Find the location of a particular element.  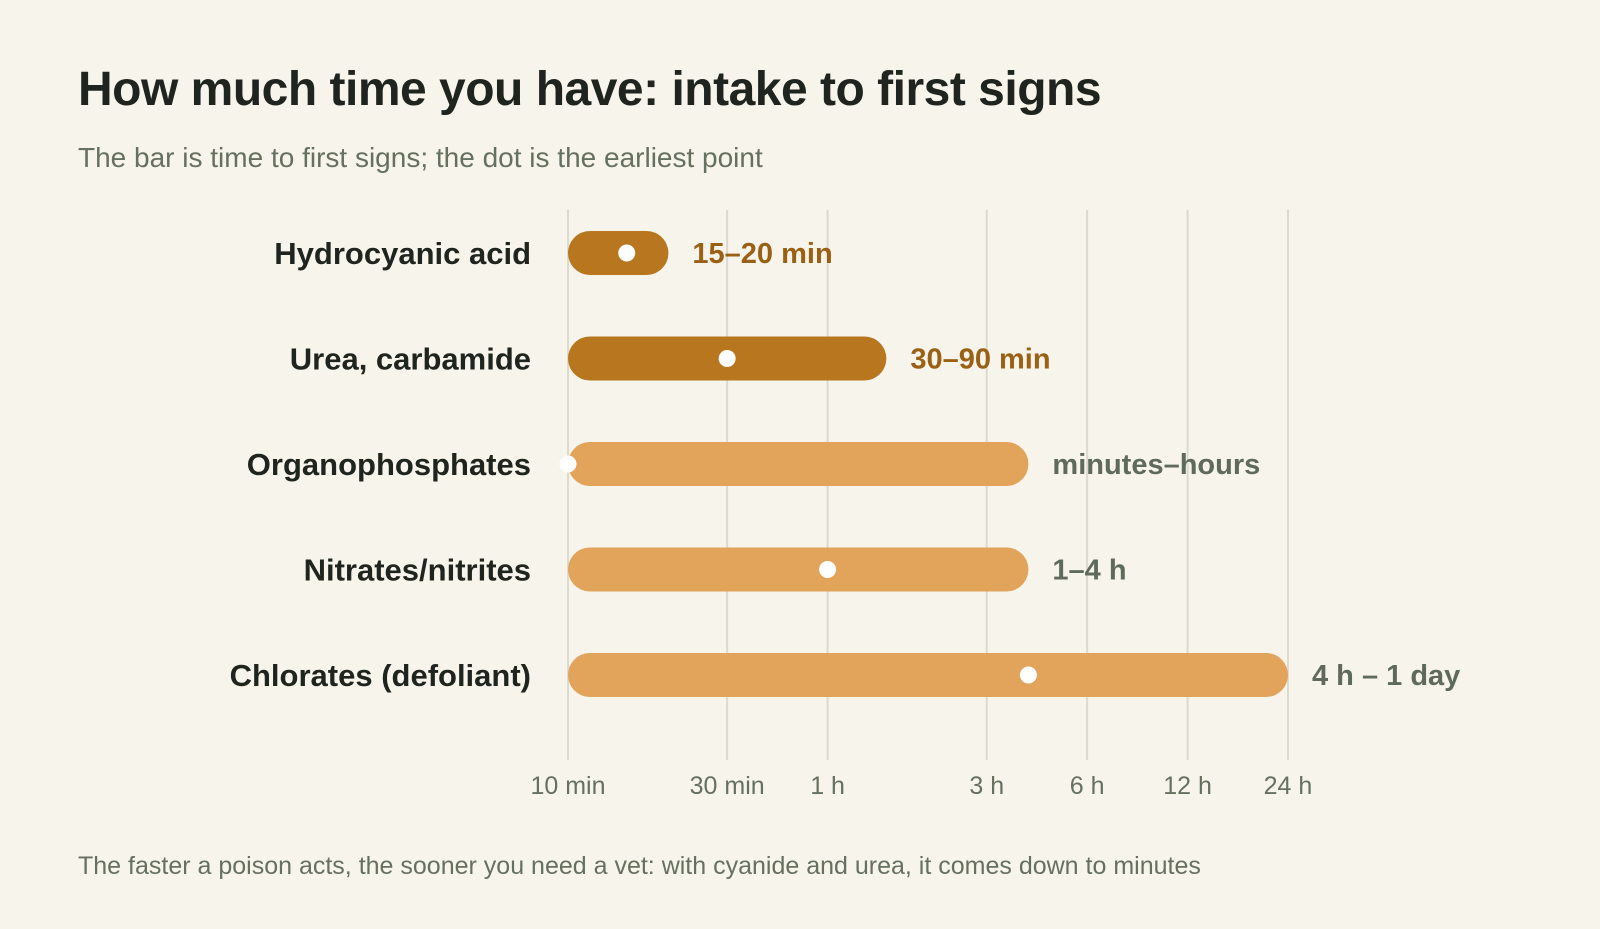

x-tick-label: 6 h is located at coordinates (1087, 786).